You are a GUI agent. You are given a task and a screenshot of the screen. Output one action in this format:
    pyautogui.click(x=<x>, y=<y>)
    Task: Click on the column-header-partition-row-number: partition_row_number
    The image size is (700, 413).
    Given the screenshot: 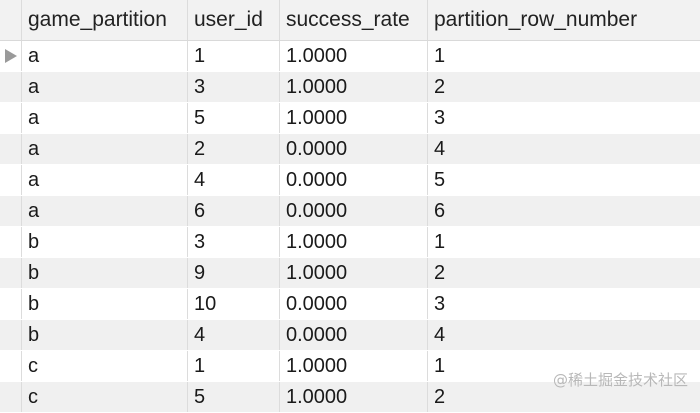 What is the action you would take?
    pyautogui.click(x=536, y=19)
    